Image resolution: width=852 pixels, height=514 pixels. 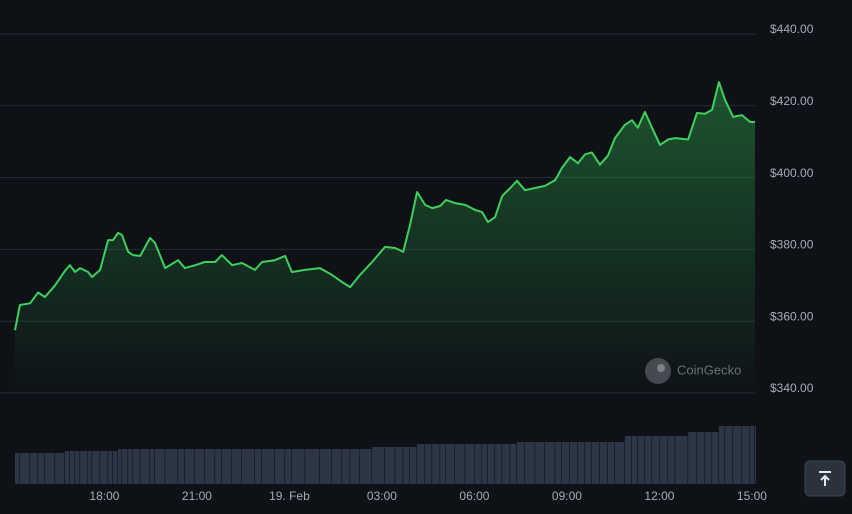 What do you see at coordinates (825, 478) in the screenshot?
I see `scroll-top-button` at bounding box center [825, 478].